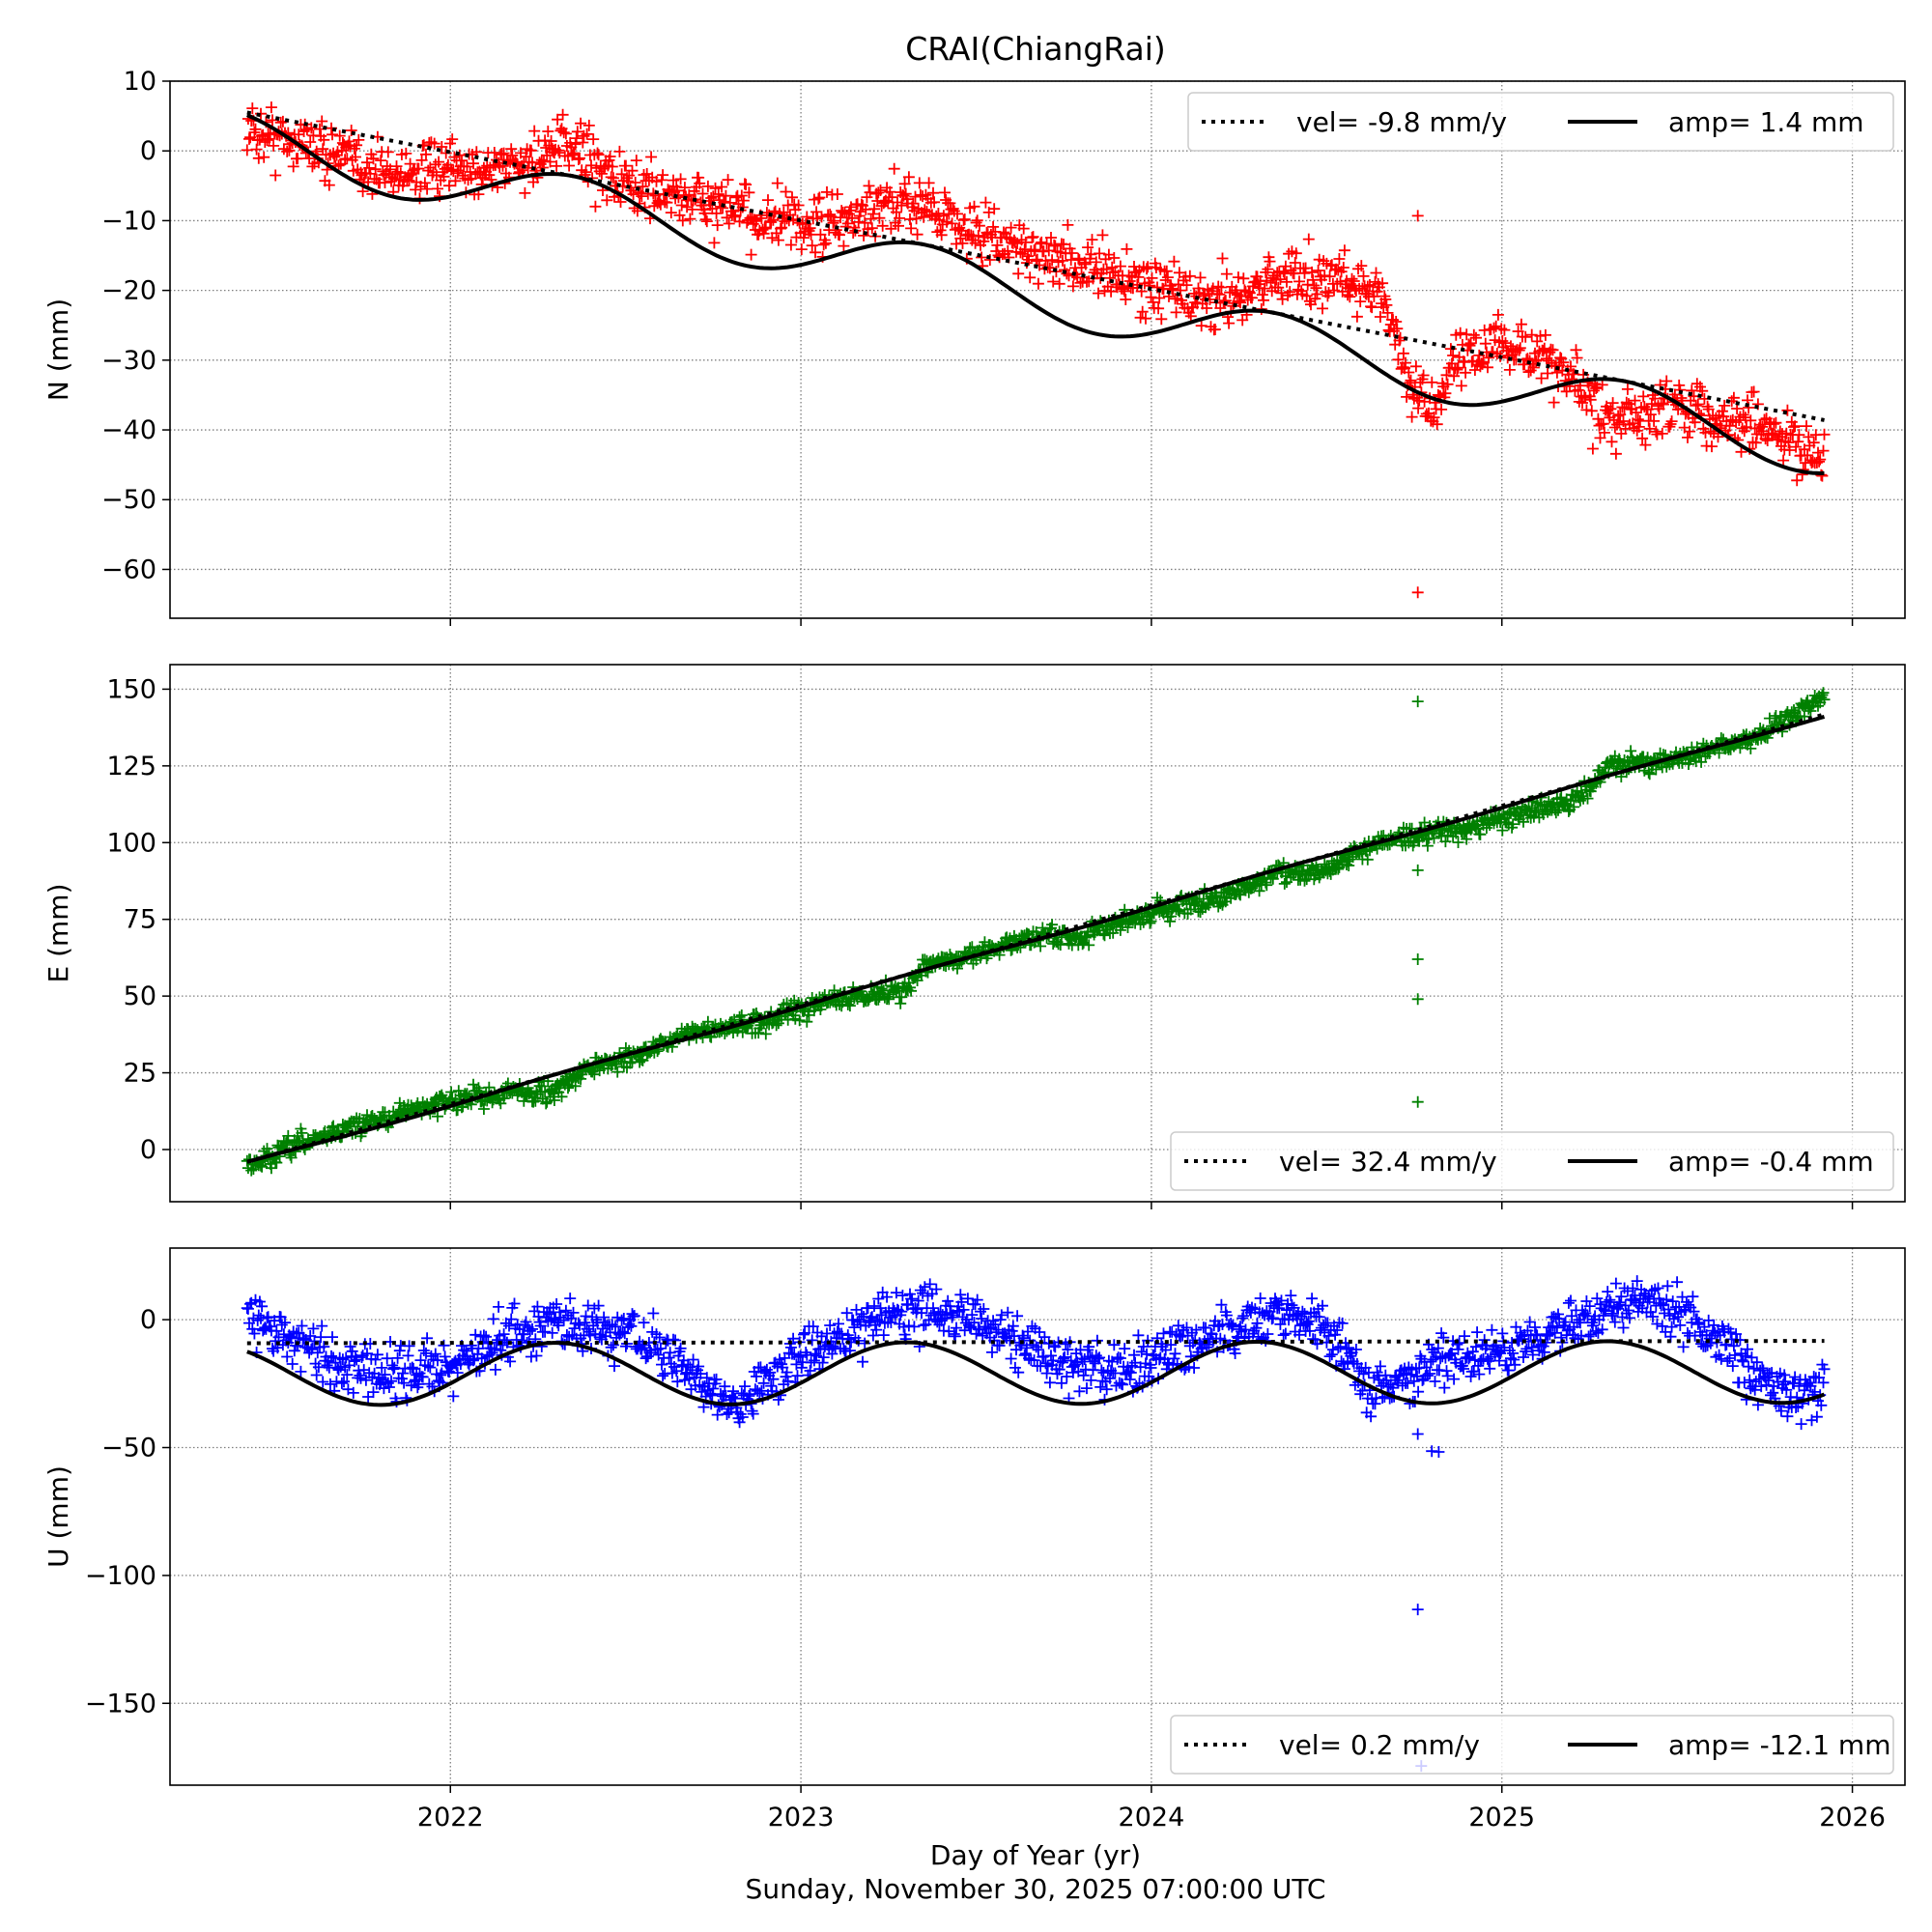  I want to click on y-tick-label: −10, so click(128, 221).